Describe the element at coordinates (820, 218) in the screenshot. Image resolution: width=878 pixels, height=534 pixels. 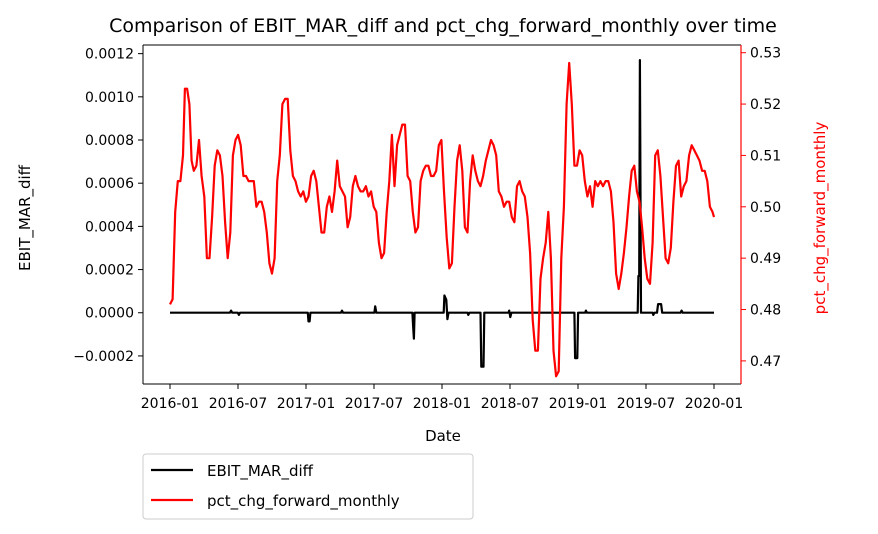
I see `right-y-axis-label: pct_chg_forward_monthly` at that location.